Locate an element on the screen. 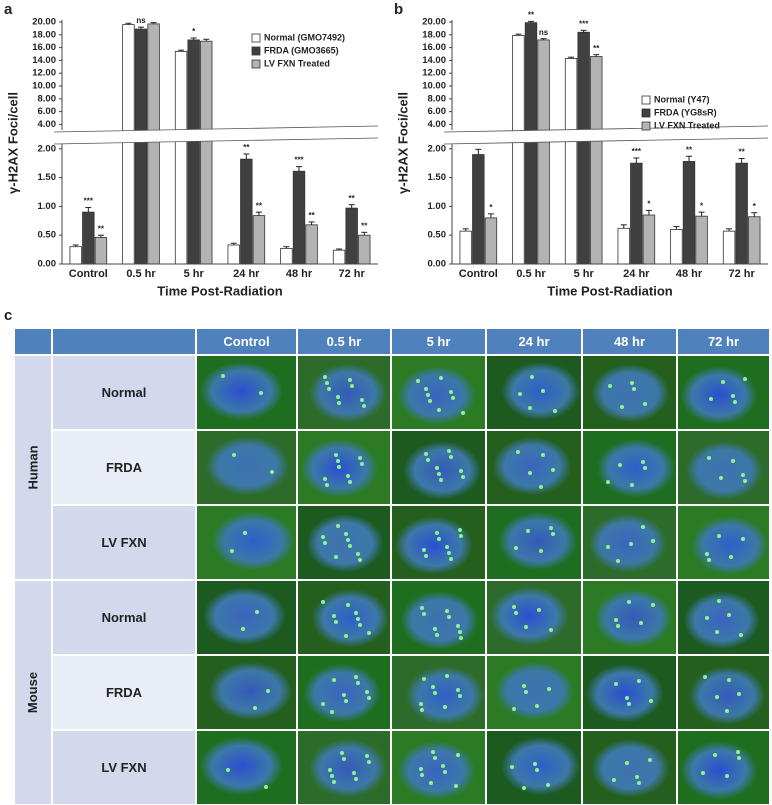 This screenshot has width=772, height=805. y-tick-label: 18.00 is located at coordinates (44, 34).